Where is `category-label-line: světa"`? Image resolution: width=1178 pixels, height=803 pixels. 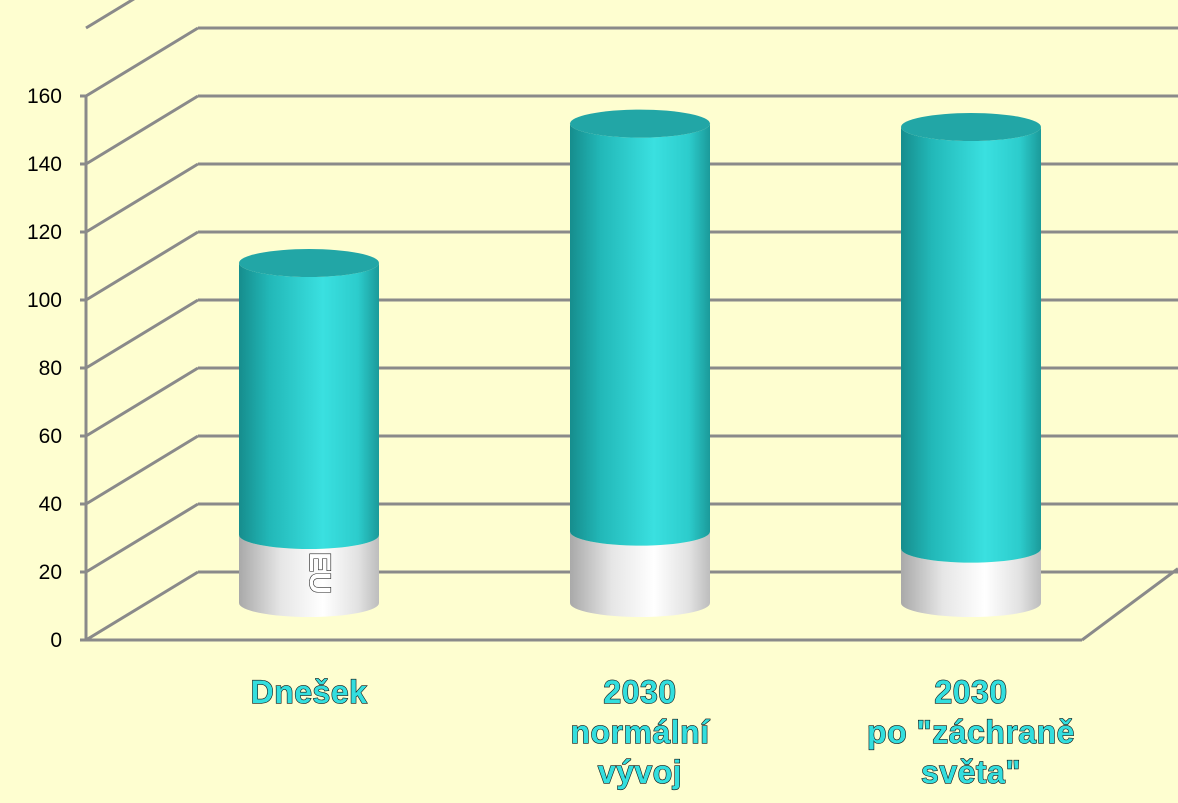 category-label-line: světa" is located at coordinates (971, 772).